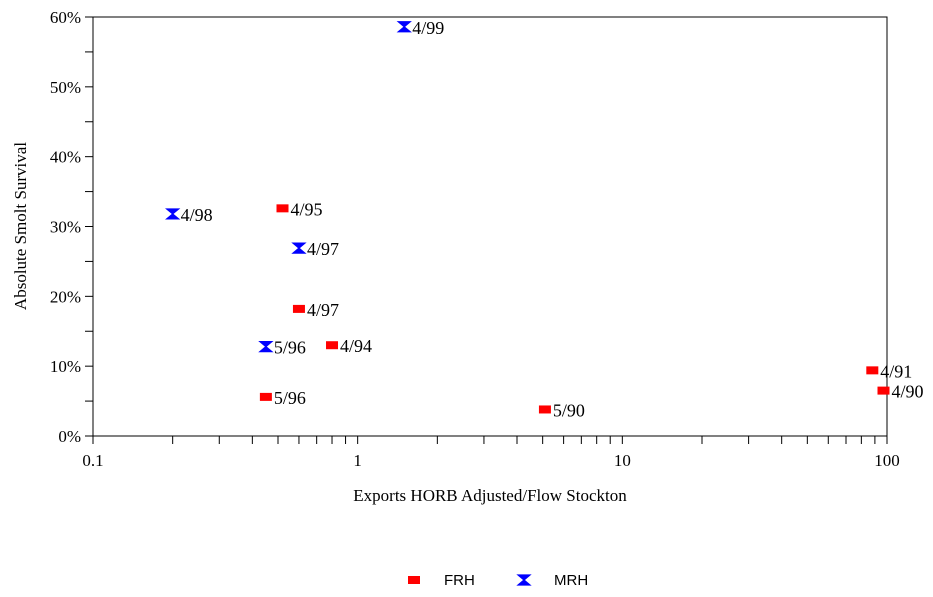 This screenshot has height=597, width=933. What do you see at coordinates (490, 495) in the screenshot?
I see `x-axis-title: Exports HORB Adjusted/Flow Stockton` at bounding box center [490, 495].